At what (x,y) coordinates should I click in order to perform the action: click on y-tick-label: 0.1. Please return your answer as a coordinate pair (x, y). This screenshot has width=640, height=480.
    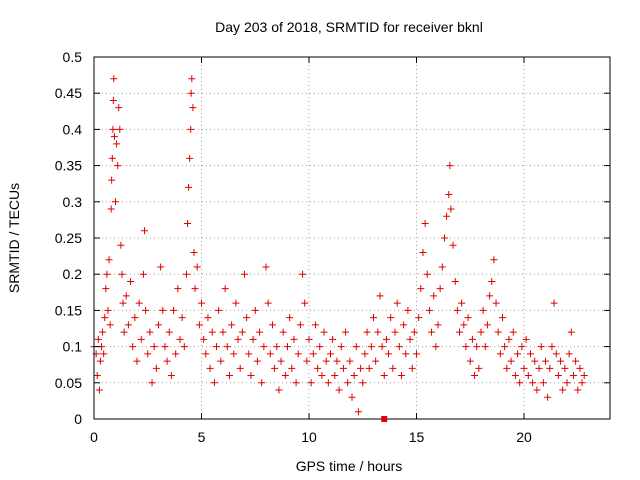
    Looking at the image, I should click on (73, 347).